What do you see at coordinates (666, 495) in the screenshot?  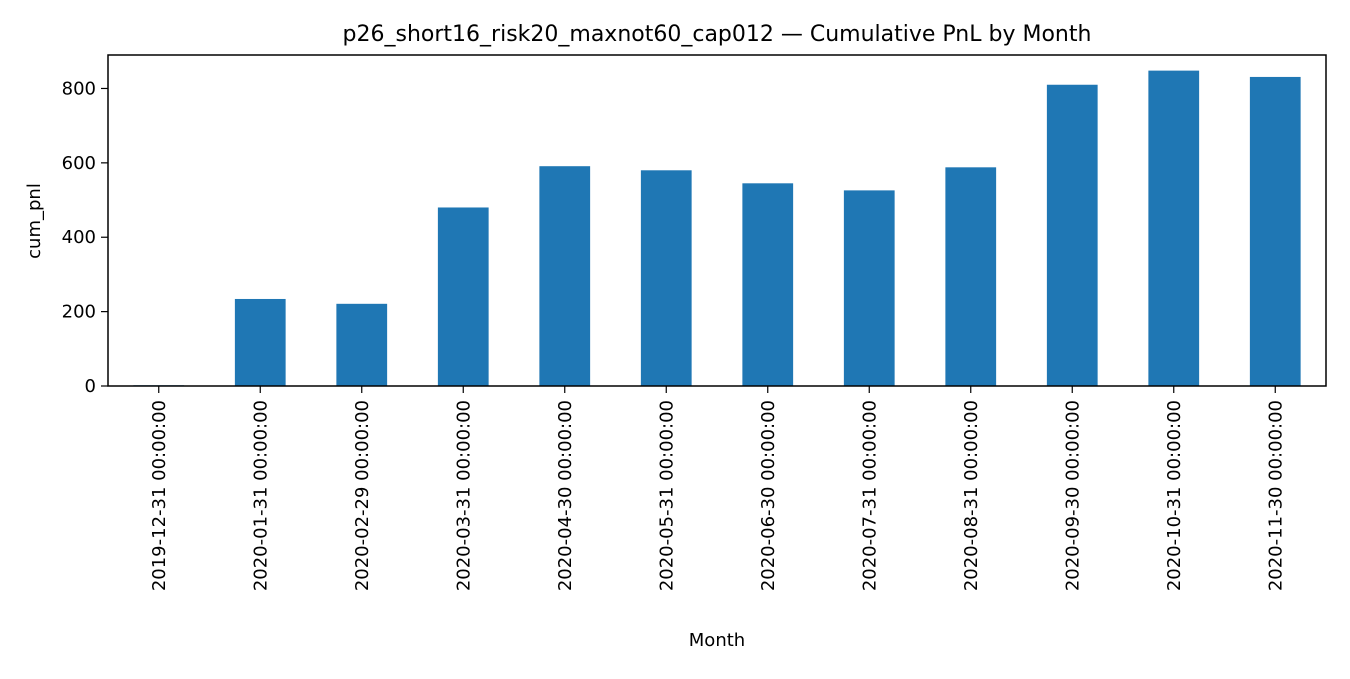 I see `x-tick-label: 2020-05-31 00:00:00` at bounding box center [666, 495].